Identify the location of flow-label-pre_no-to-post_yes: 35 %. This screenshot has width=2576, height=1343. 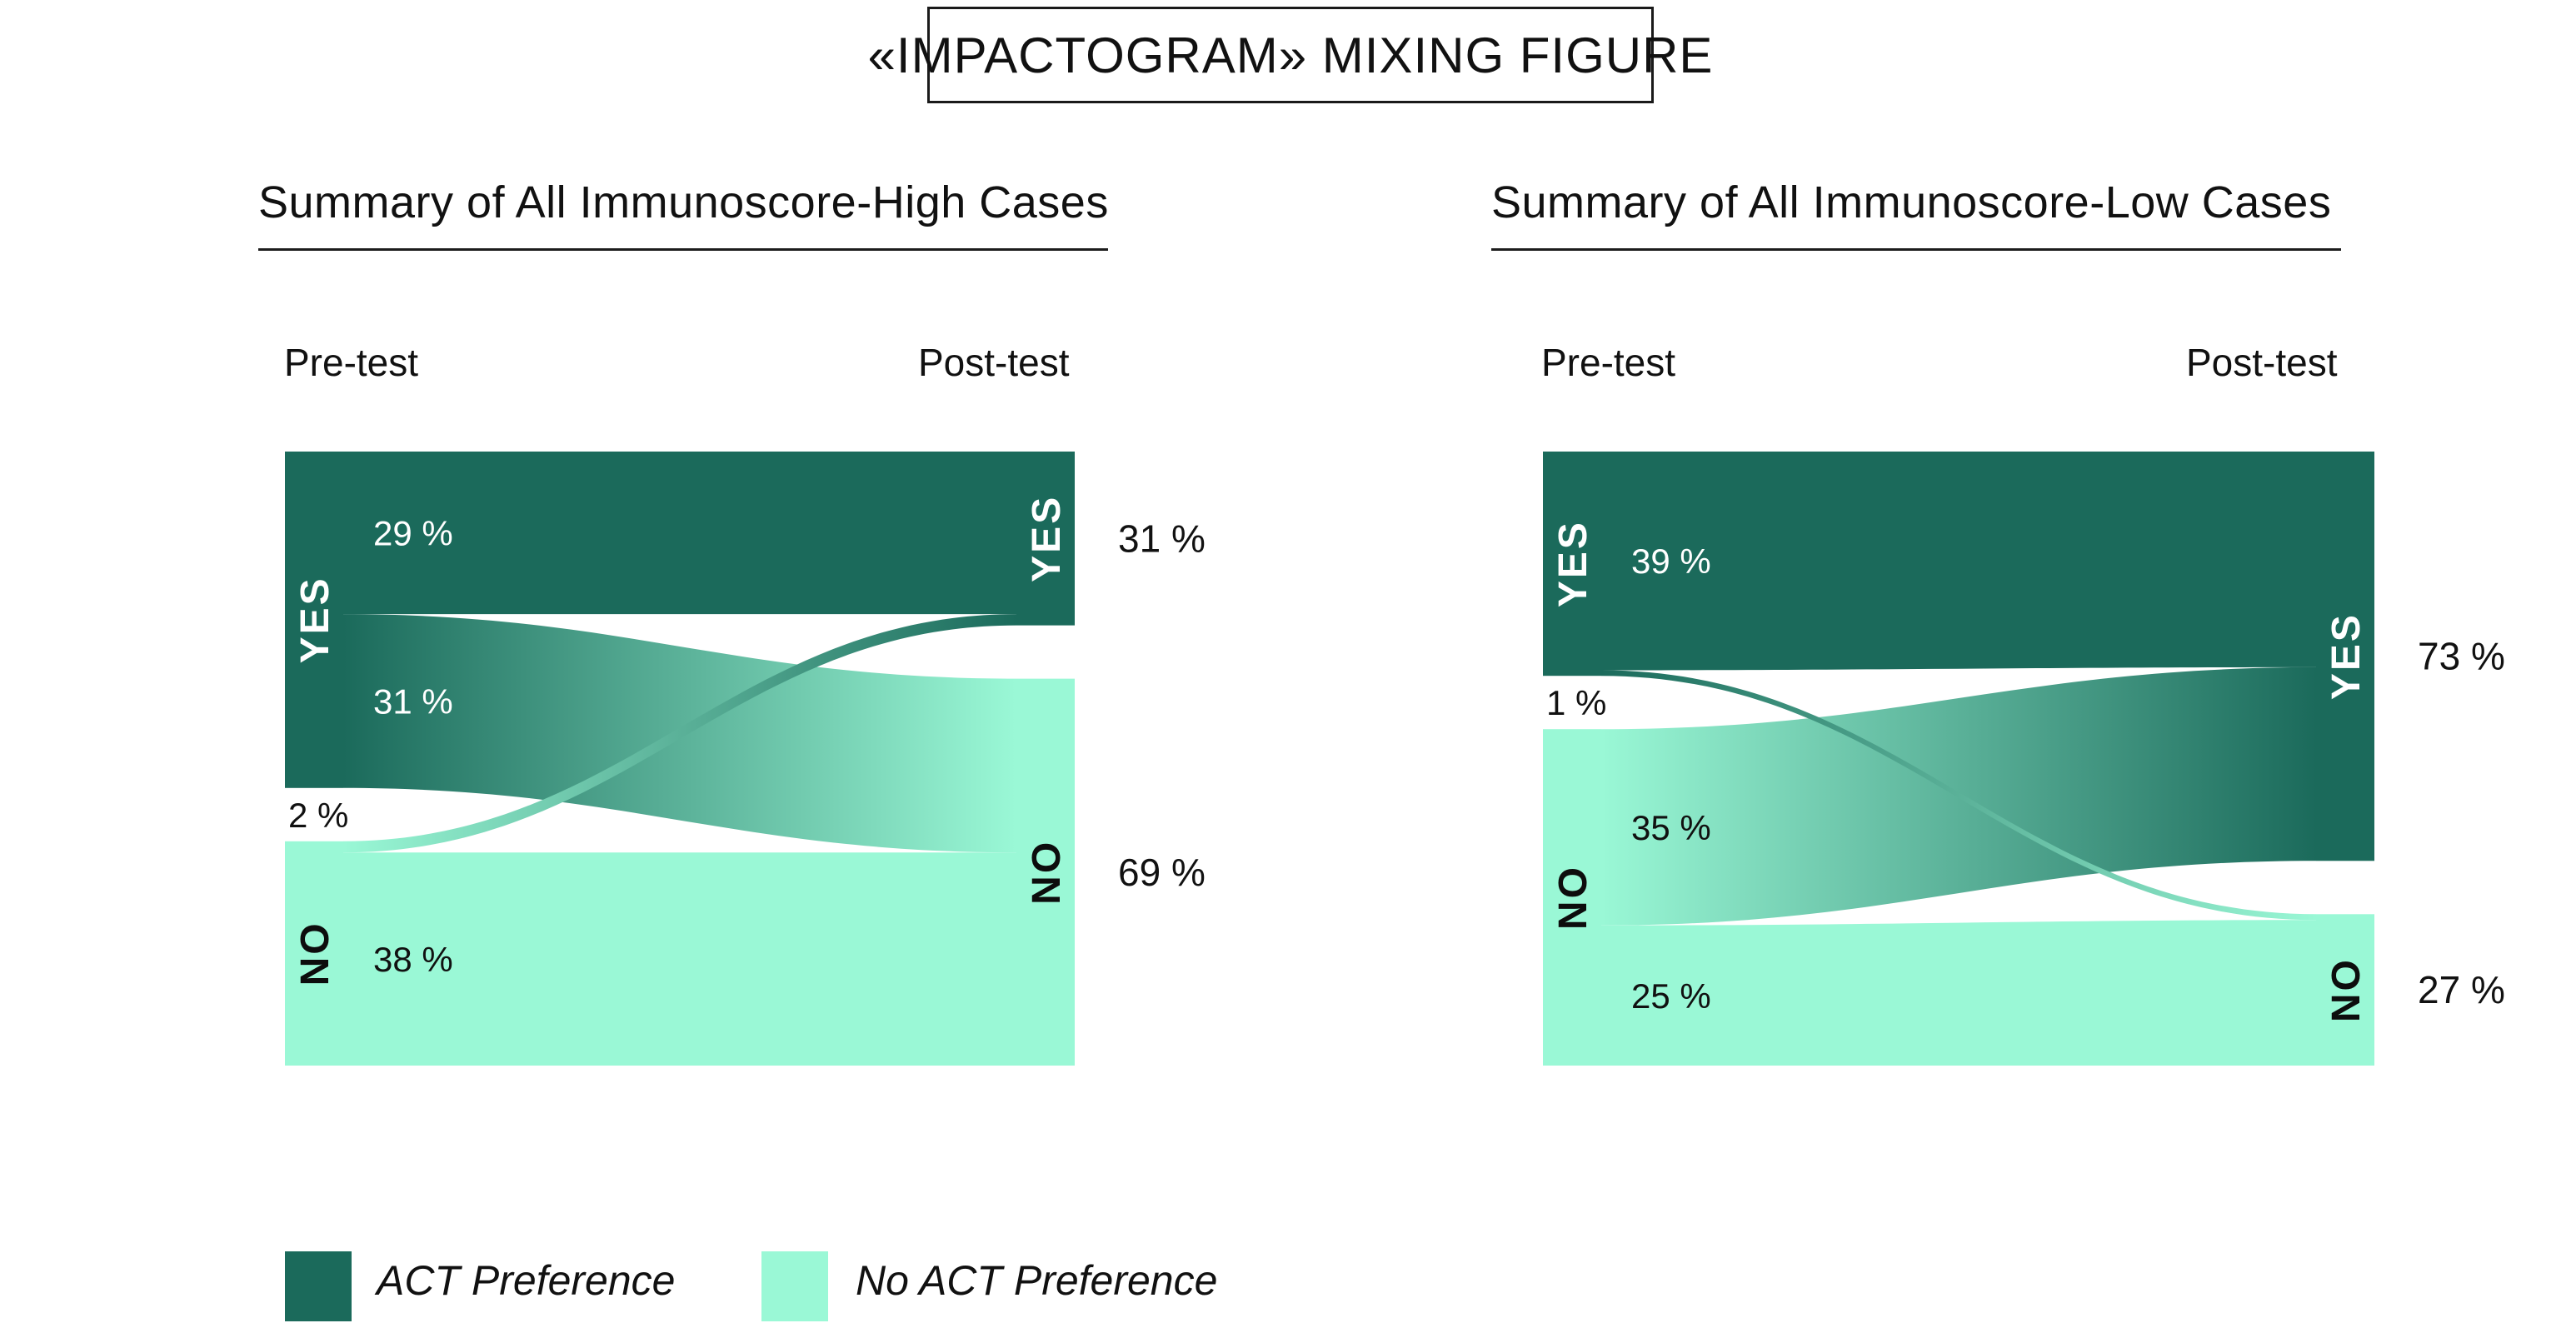
(1671, 827).